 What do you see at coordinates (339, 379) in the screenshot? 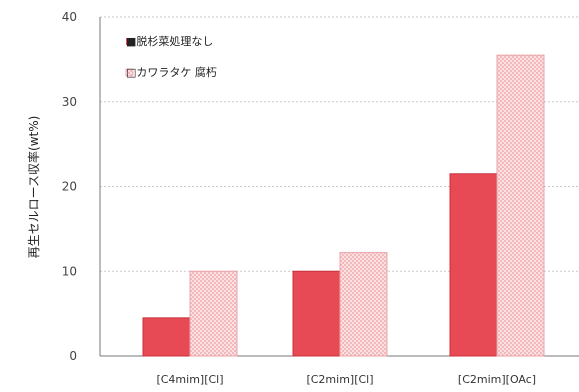
I see `x-tick-label: [C2mim][Cl]` at bounding box center [339, 379].